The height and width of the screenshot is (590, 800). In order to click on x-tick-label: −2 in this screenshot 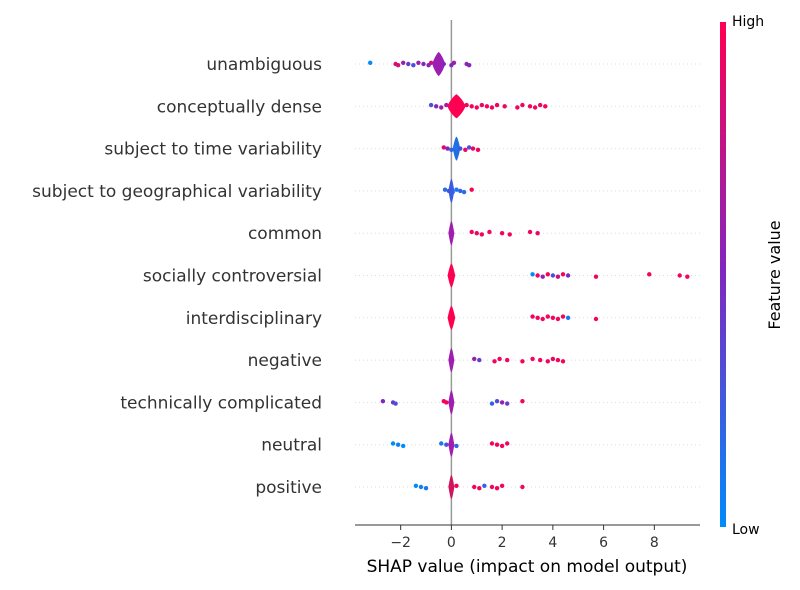, I will do `click(400, 543)`.